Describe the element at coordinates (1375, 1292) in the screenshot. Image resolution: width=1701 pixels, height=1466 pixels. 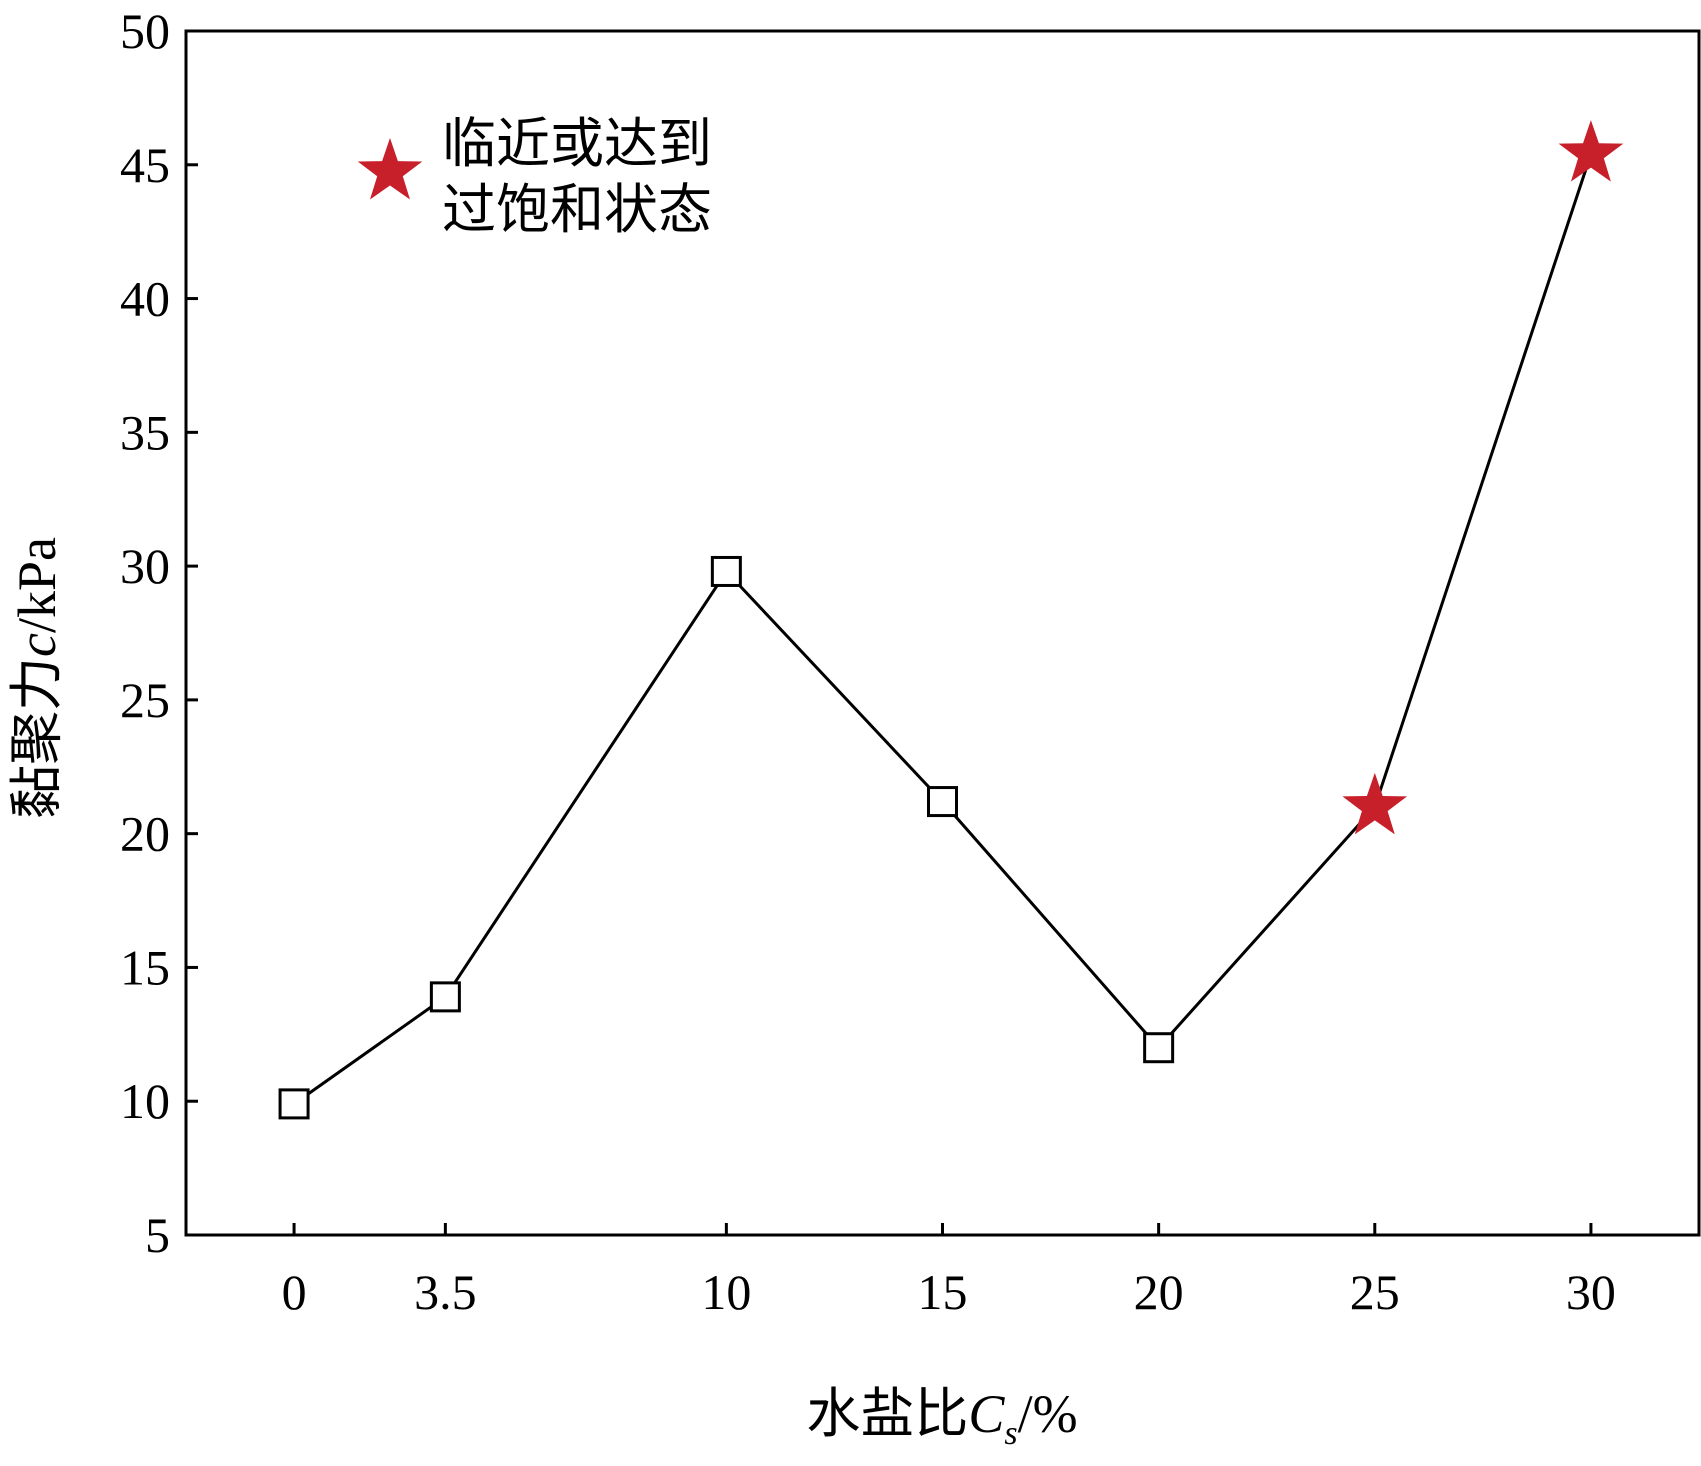
I see `x-tick-label: 25` at that location.